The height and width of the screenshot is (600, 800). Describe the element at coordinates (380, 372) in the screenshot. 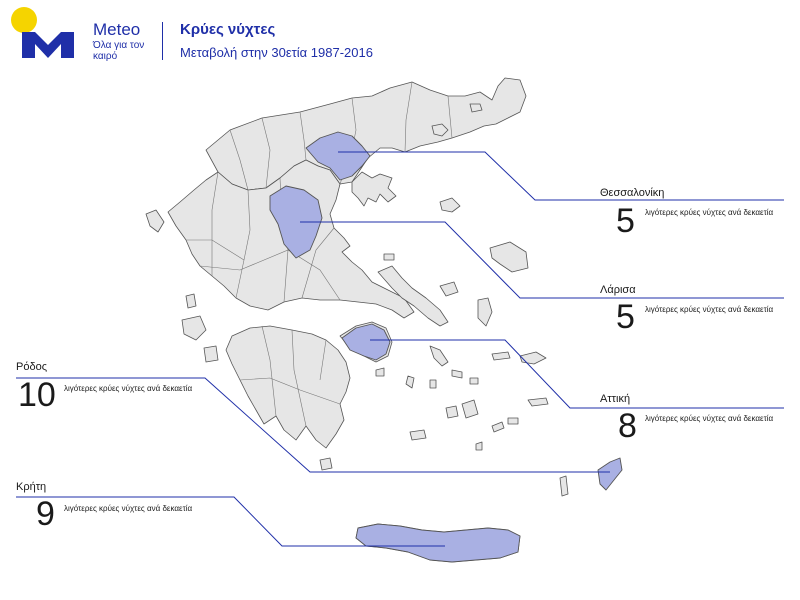

I see `island-aegina` at that location.